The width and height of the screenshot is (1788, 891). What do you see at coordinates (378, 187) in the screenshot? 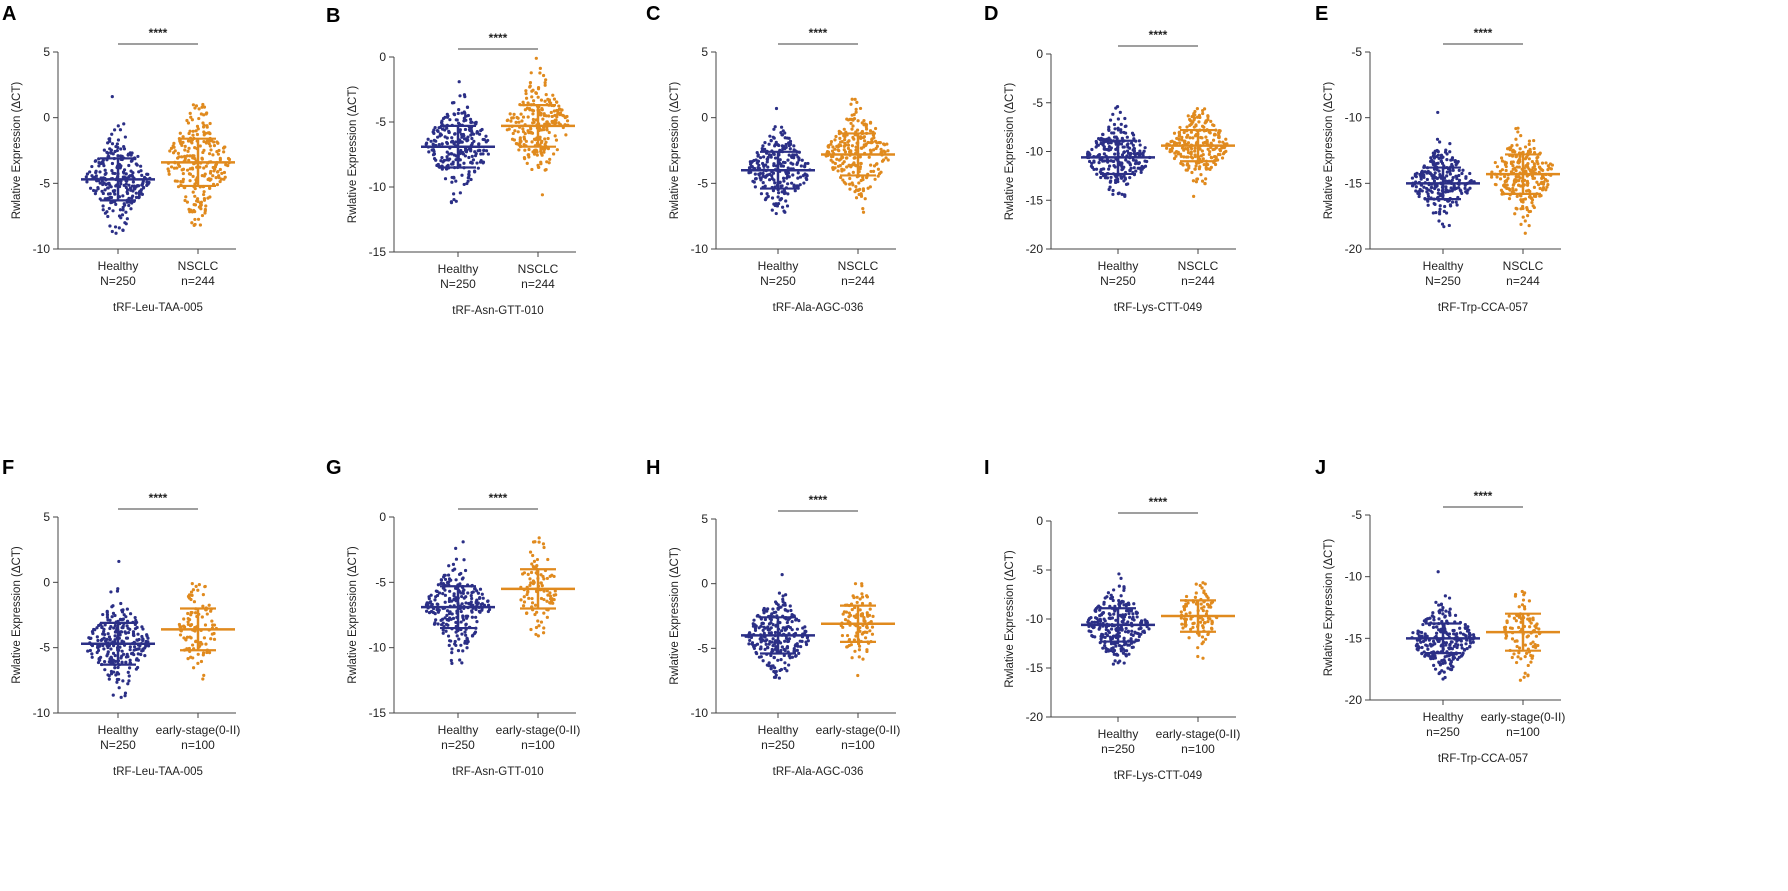
I see `y-tick-label: -10` at bounding box center [378, 187].